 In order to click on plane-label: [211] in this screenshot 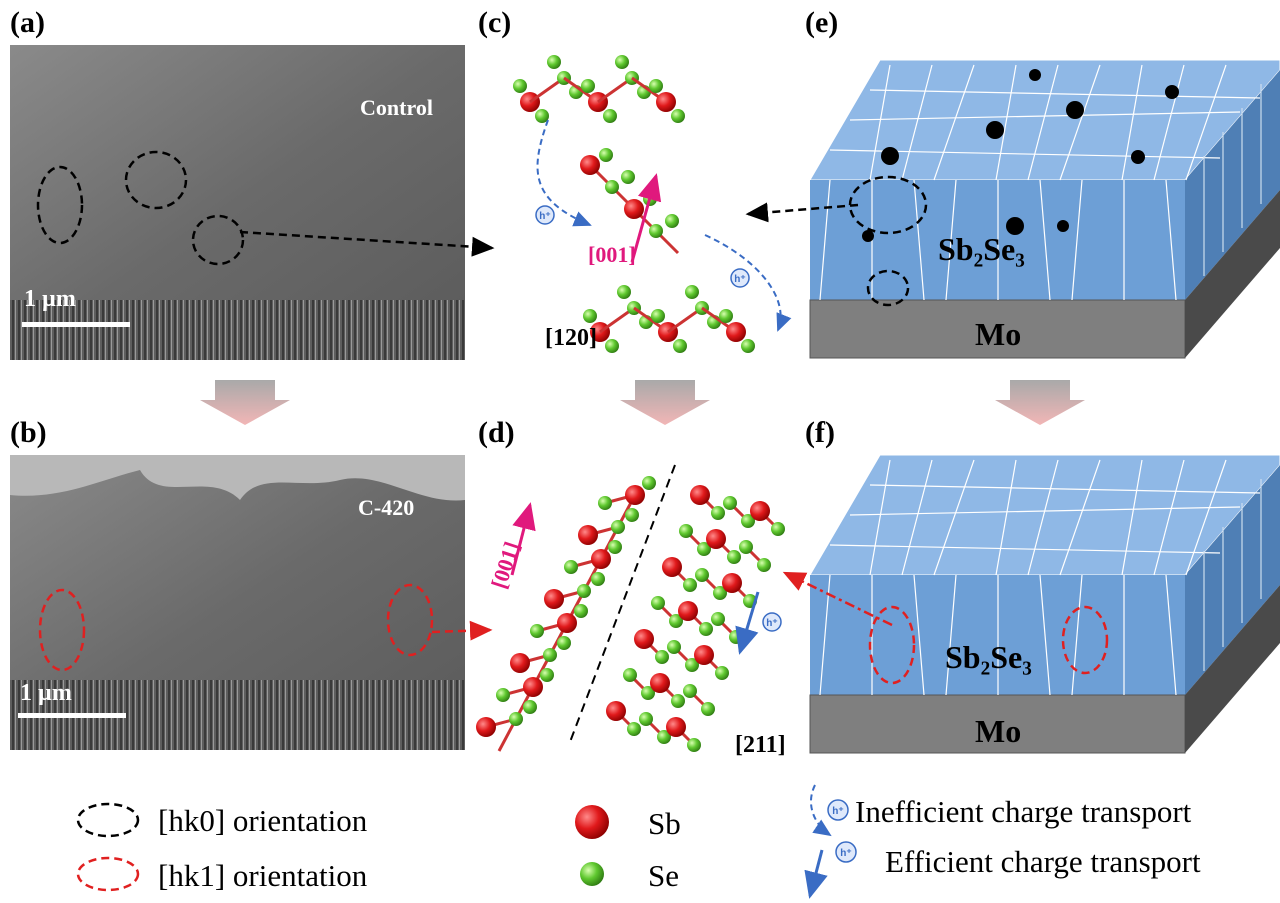, I will do `click(760, 745)`.